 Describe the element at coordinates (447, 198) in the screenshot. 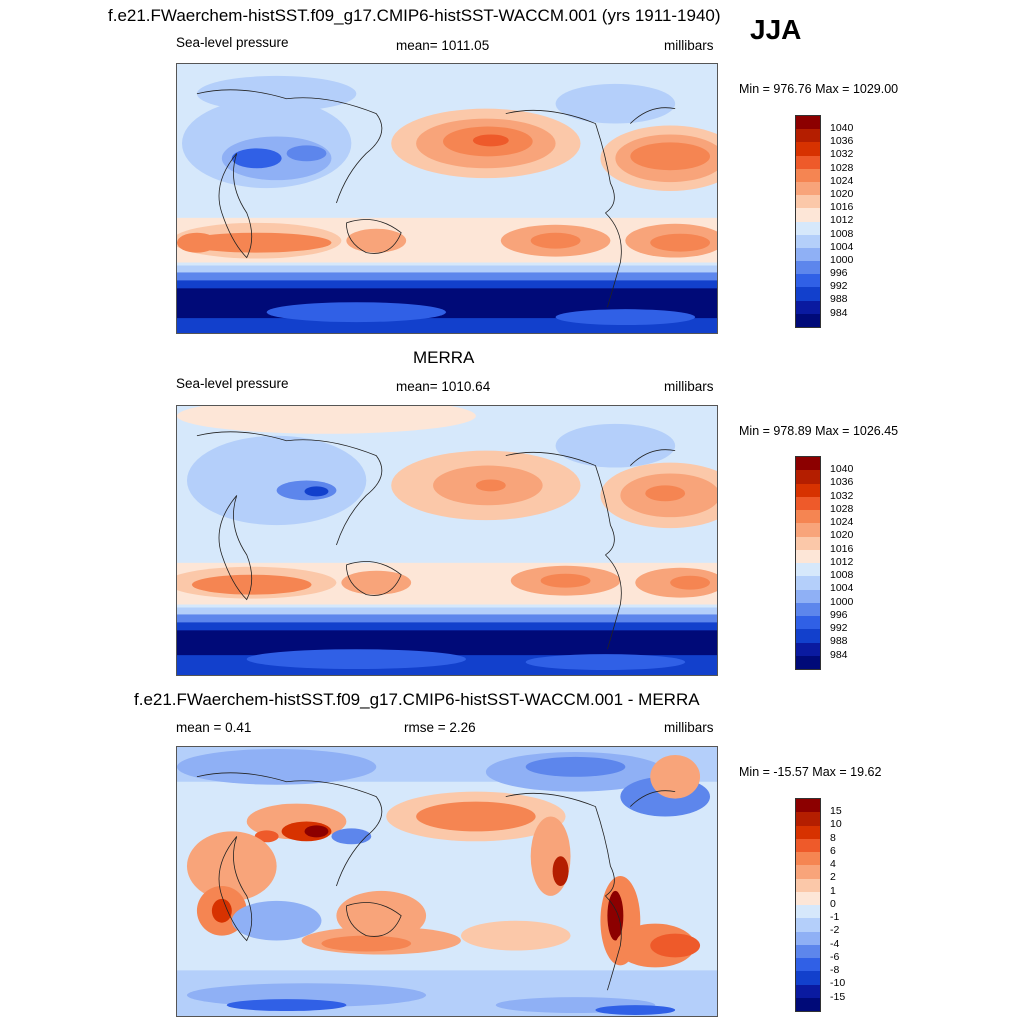

I see `panel-1-map` at that location.